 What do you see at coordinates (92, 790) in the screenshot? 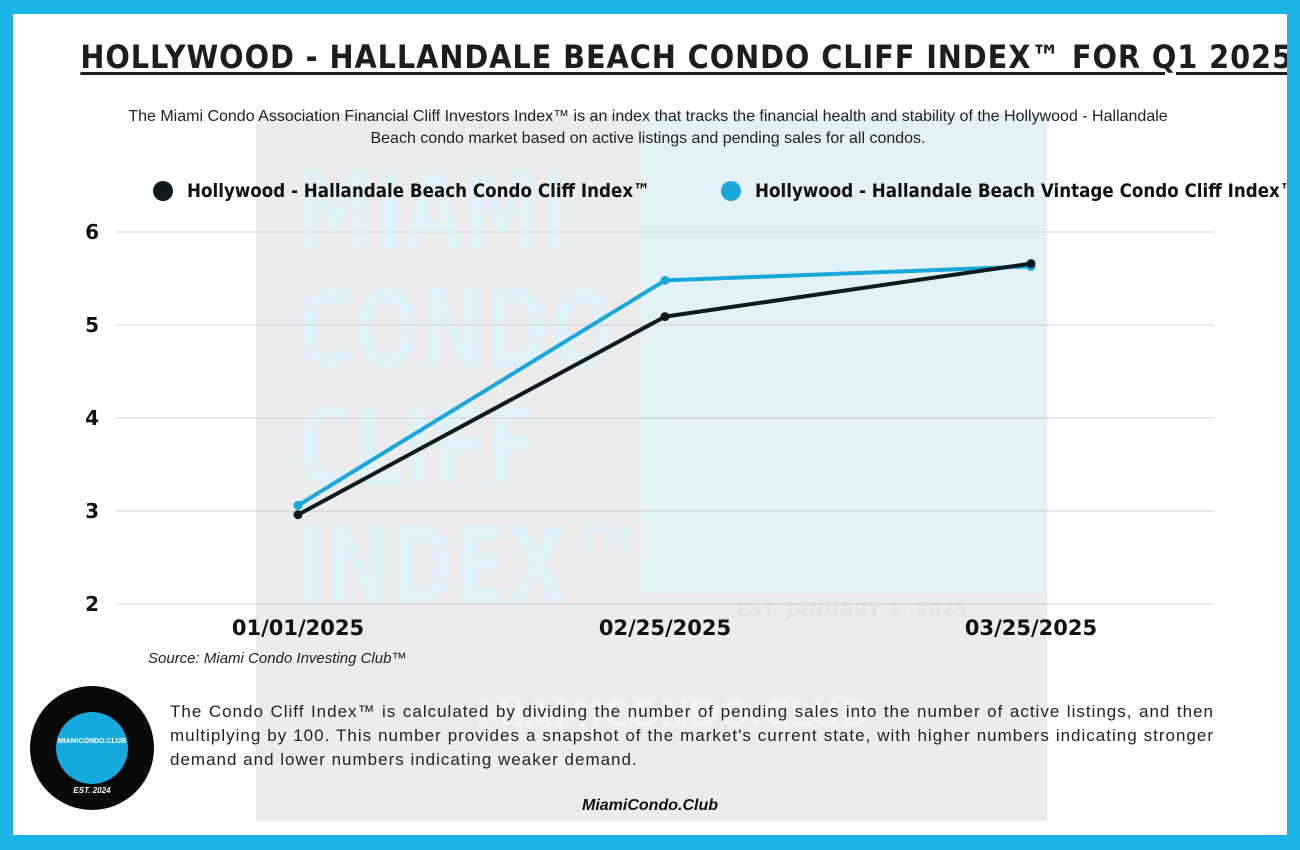
I see `logo-est: EST. 2024` at bounding box center [92, 790].